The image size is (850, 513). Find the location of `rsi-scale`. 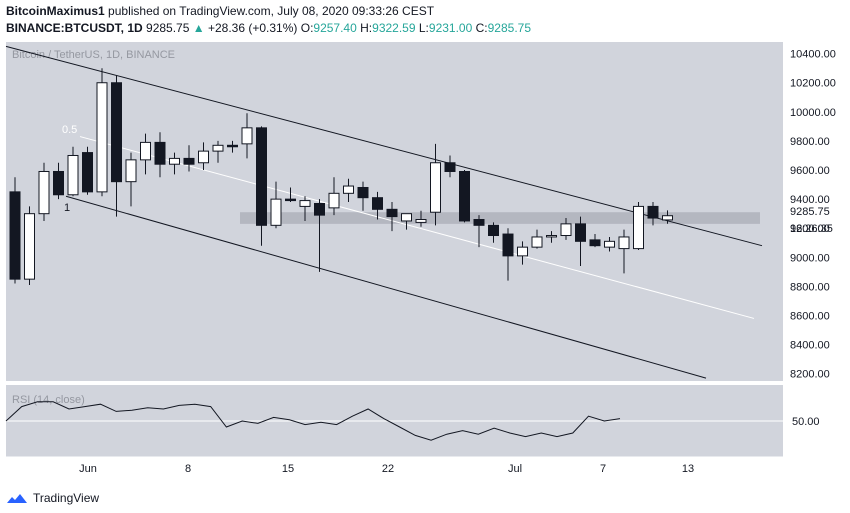

rsi-scale is located at coordinates (813, 421).